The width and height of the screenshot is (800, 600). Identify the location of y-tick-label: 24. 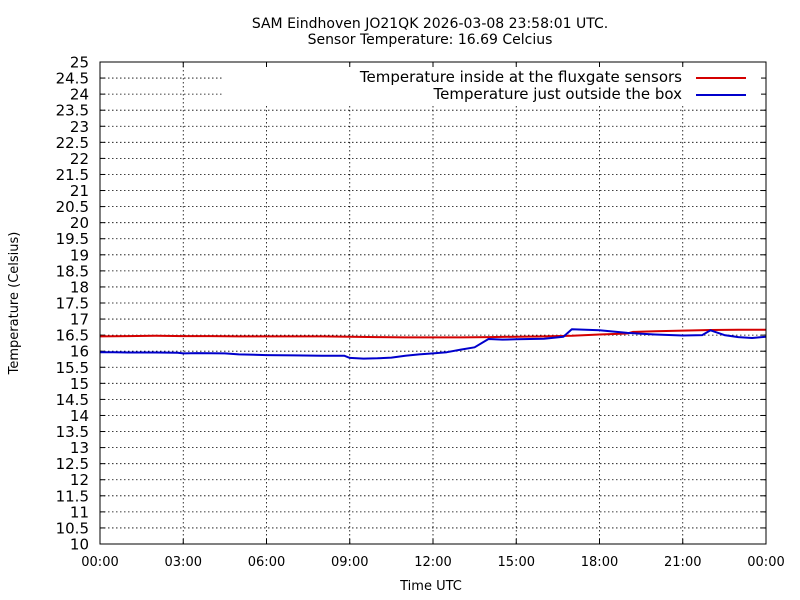
(79, 95).